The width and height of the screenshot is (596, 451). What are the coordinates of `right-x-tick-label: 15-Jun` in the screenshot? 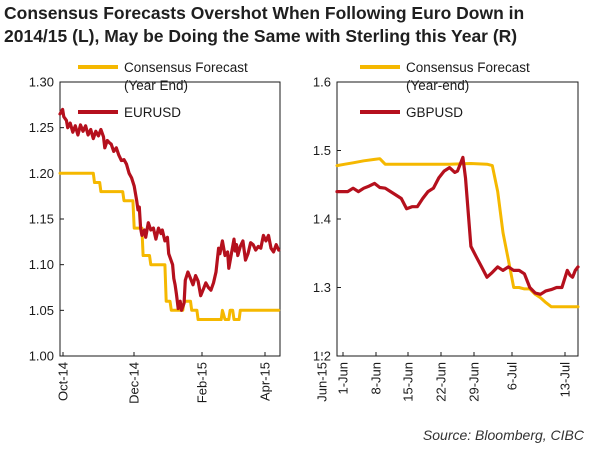 It's located at (408, 382).